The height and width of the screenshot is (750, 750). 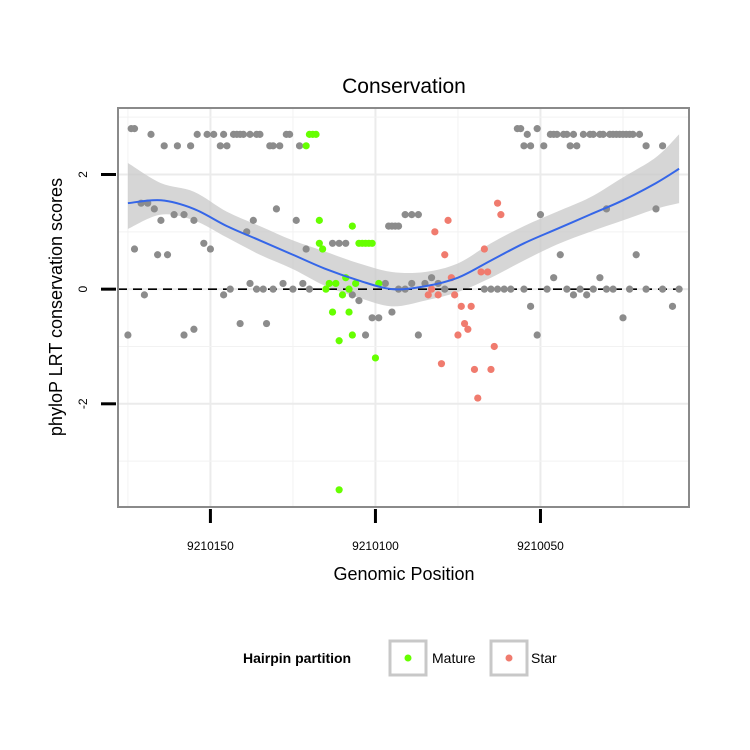 What do you see at coordinates (400, 658) in the screenshot?
I see `legend: Hairpin partition Mature Star` at bounding box center [400, 658].